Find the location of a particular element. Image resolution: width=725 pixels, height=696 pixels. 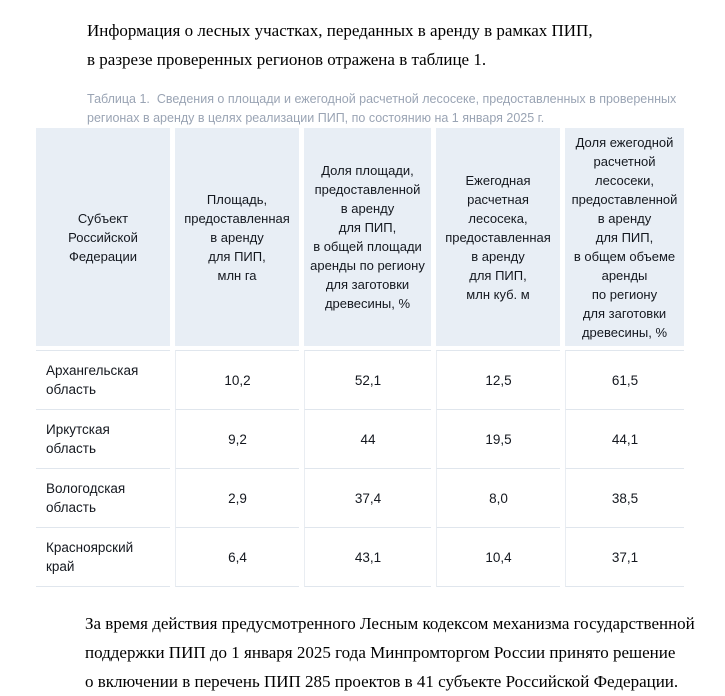

table-row: Иркутская область 9,2 44 19,5 44,1 is located at coordinates (360, 438).